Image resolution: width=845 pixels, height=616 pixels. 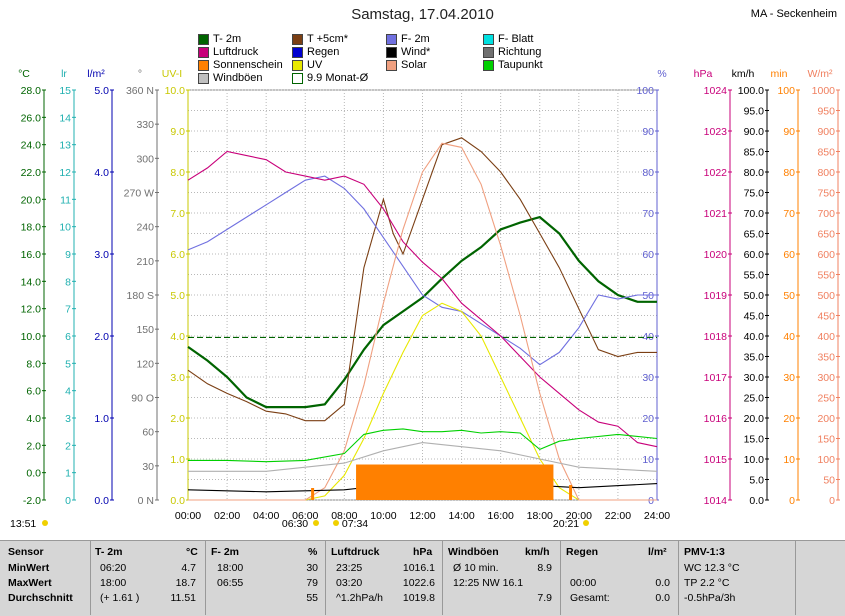 I want to click on wind-axis-tick: 25.0, so click(x=754, y=399).